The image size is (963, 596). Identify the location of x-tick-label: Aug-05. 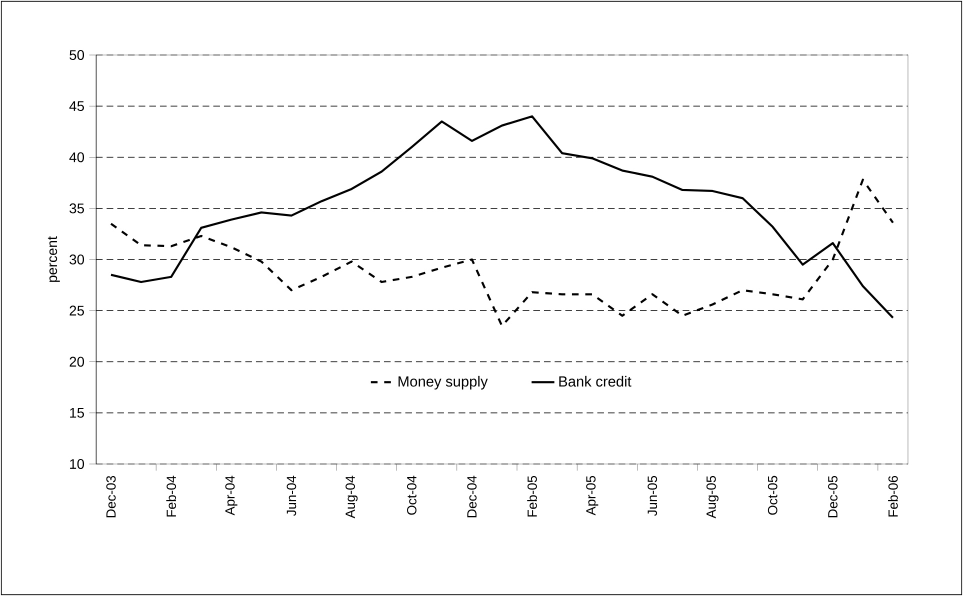
(712, 497).